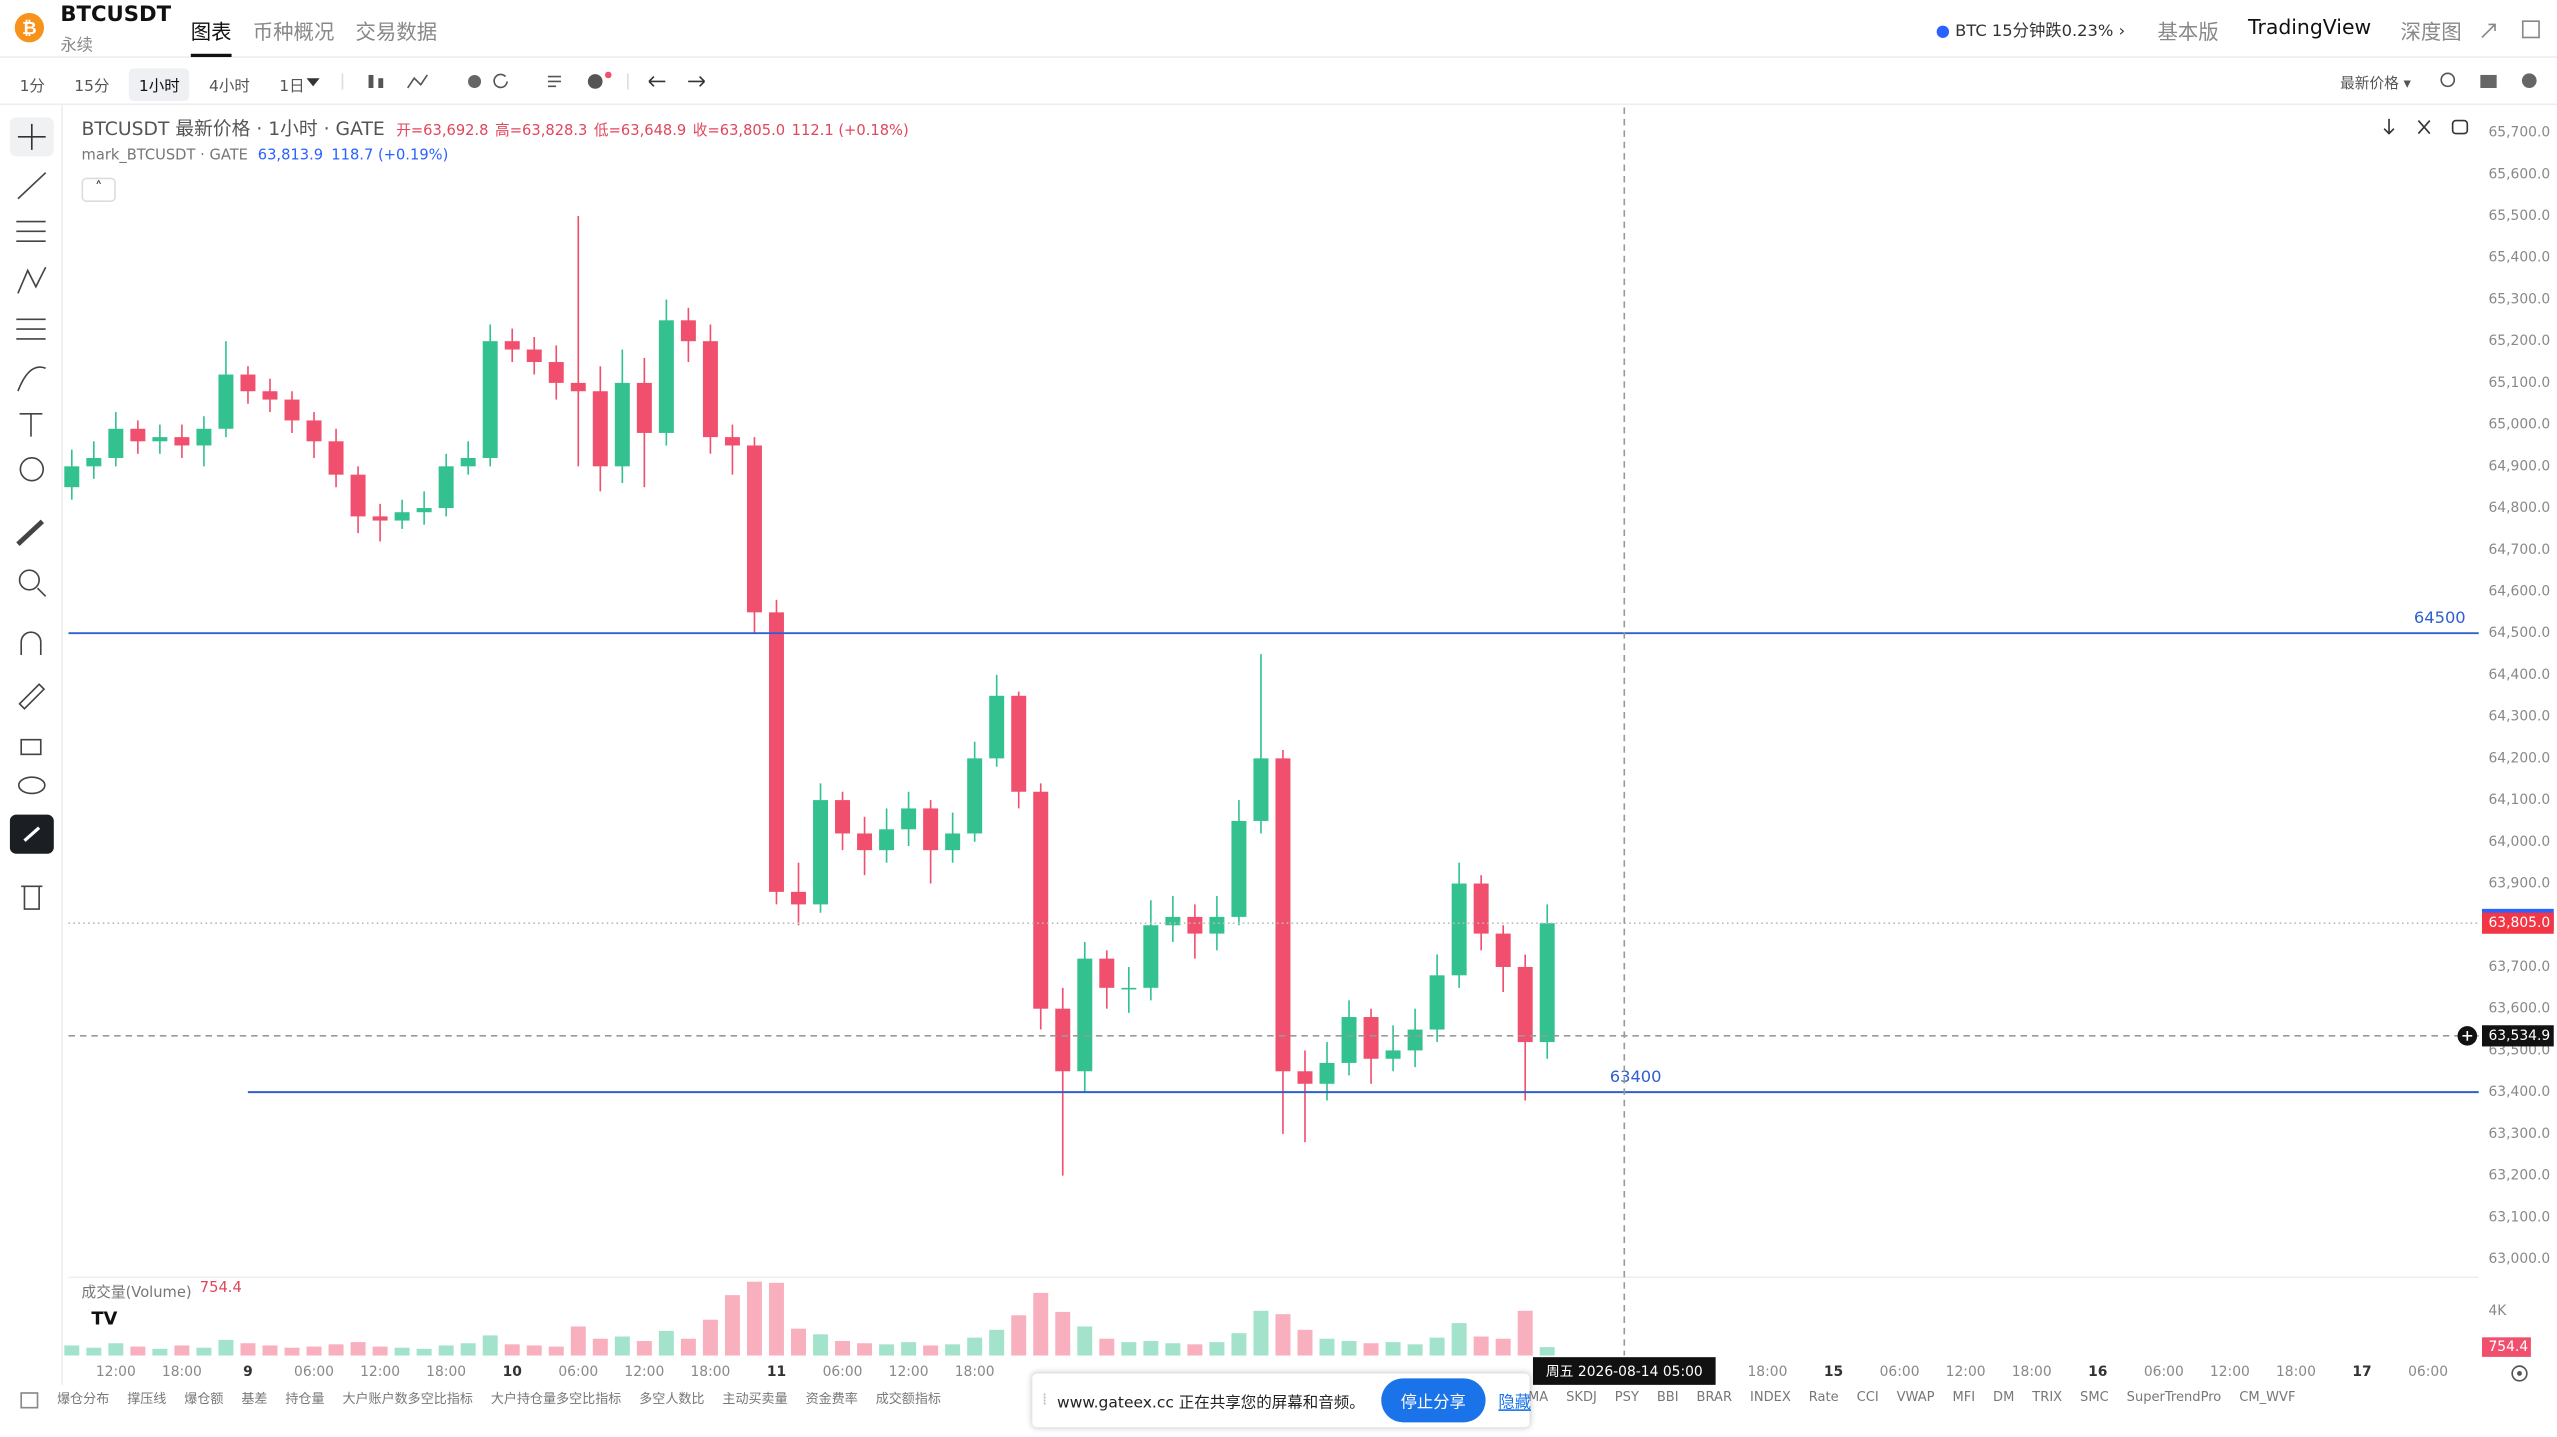 The image size is (2557, 1437). Describe the element at coordinates (98, 190) in the screenshot. I see `collapse-button: ˄` at that location.